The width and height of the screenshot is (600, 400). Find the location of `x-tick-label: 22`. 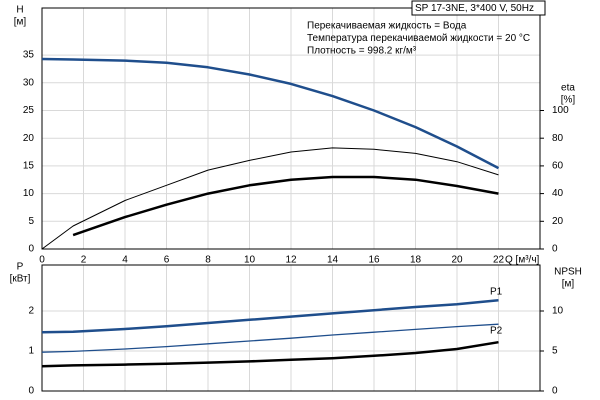

x-tick-label: 22 is located at coordinates (499, 260).